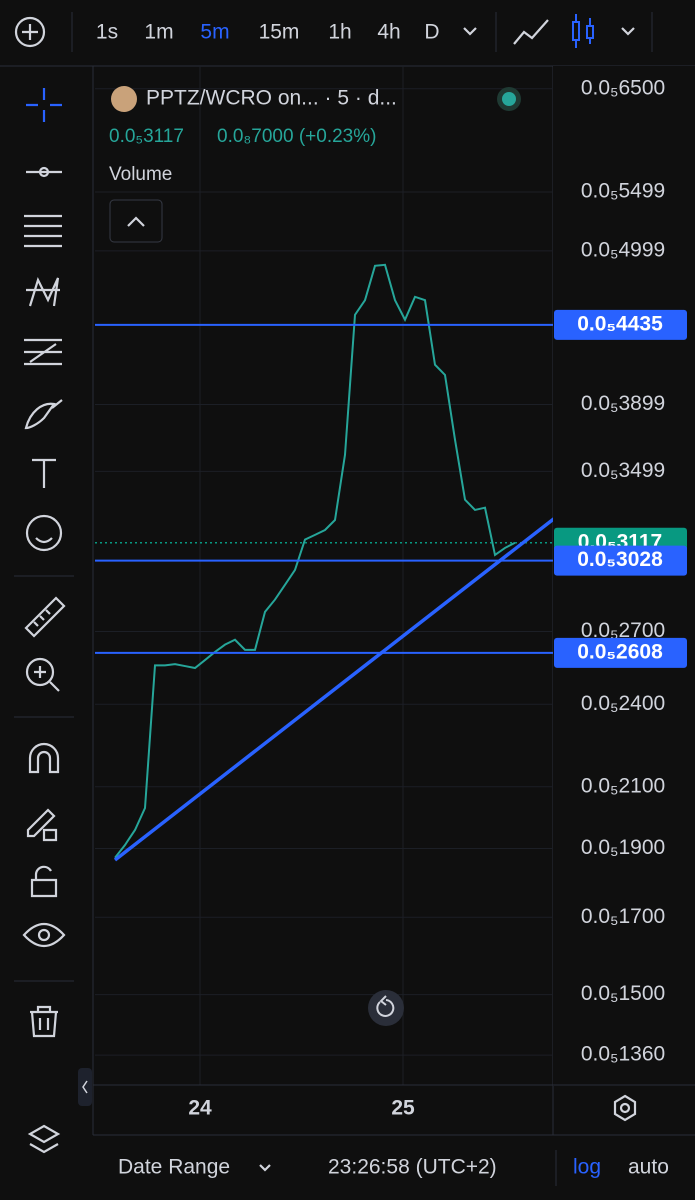  I want to click on zoom-icon, so click(47, 679).